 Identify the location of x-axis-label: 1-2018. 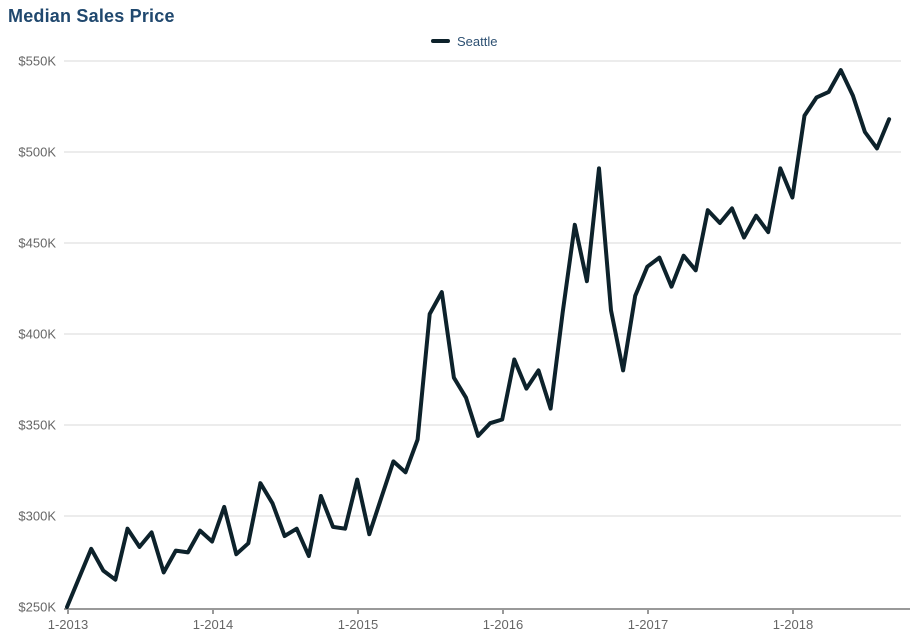
(793, 624).